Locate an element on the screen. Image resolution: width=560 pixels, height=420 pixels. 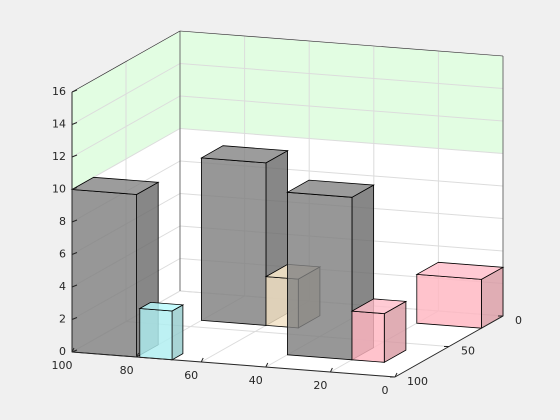
z-tick-label: 8 is located at coordinates (62, 221).